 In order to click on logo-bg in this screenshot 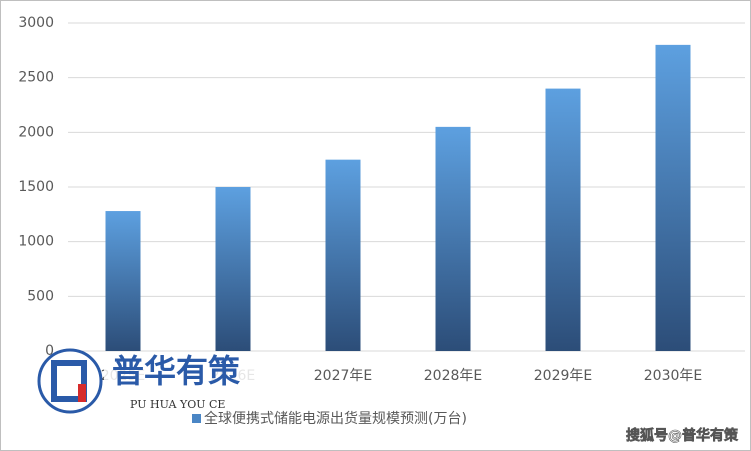, I will do `click(189, 372)`.